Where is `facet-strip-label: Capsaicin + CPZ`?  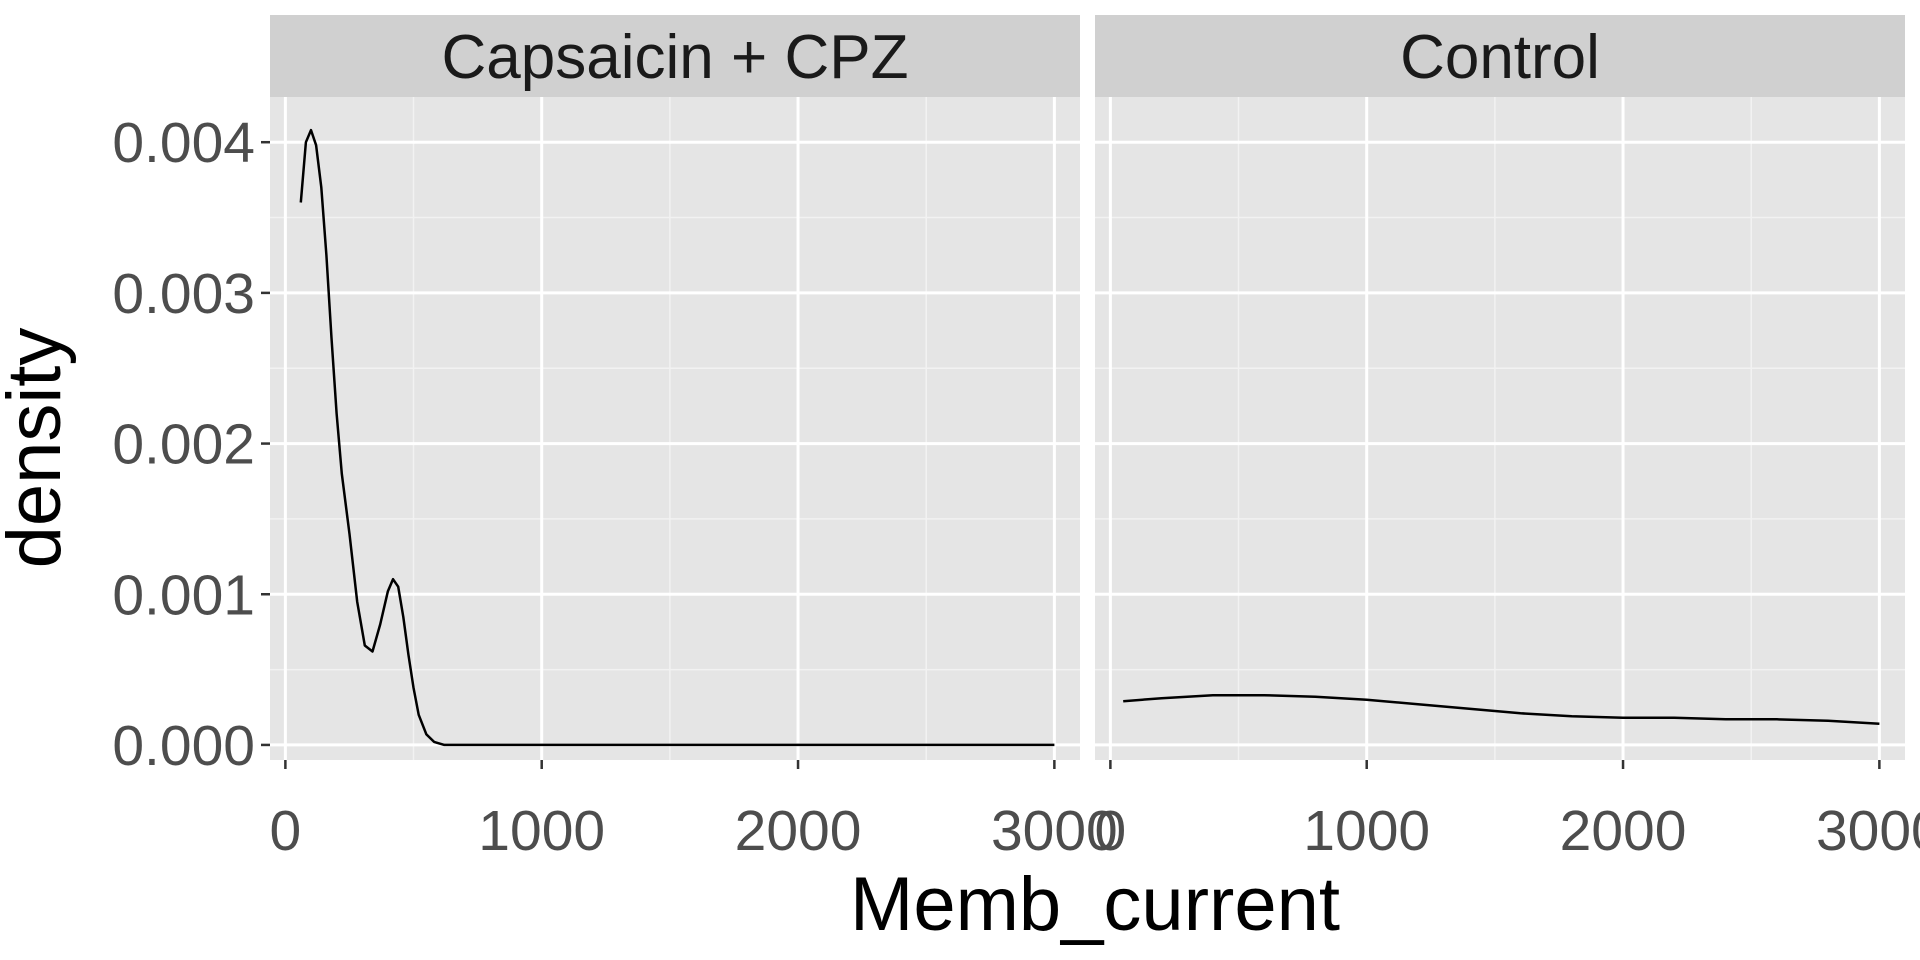 facet-strip-label: Capsaicin + CPZ is located at coordinates (675, 57).